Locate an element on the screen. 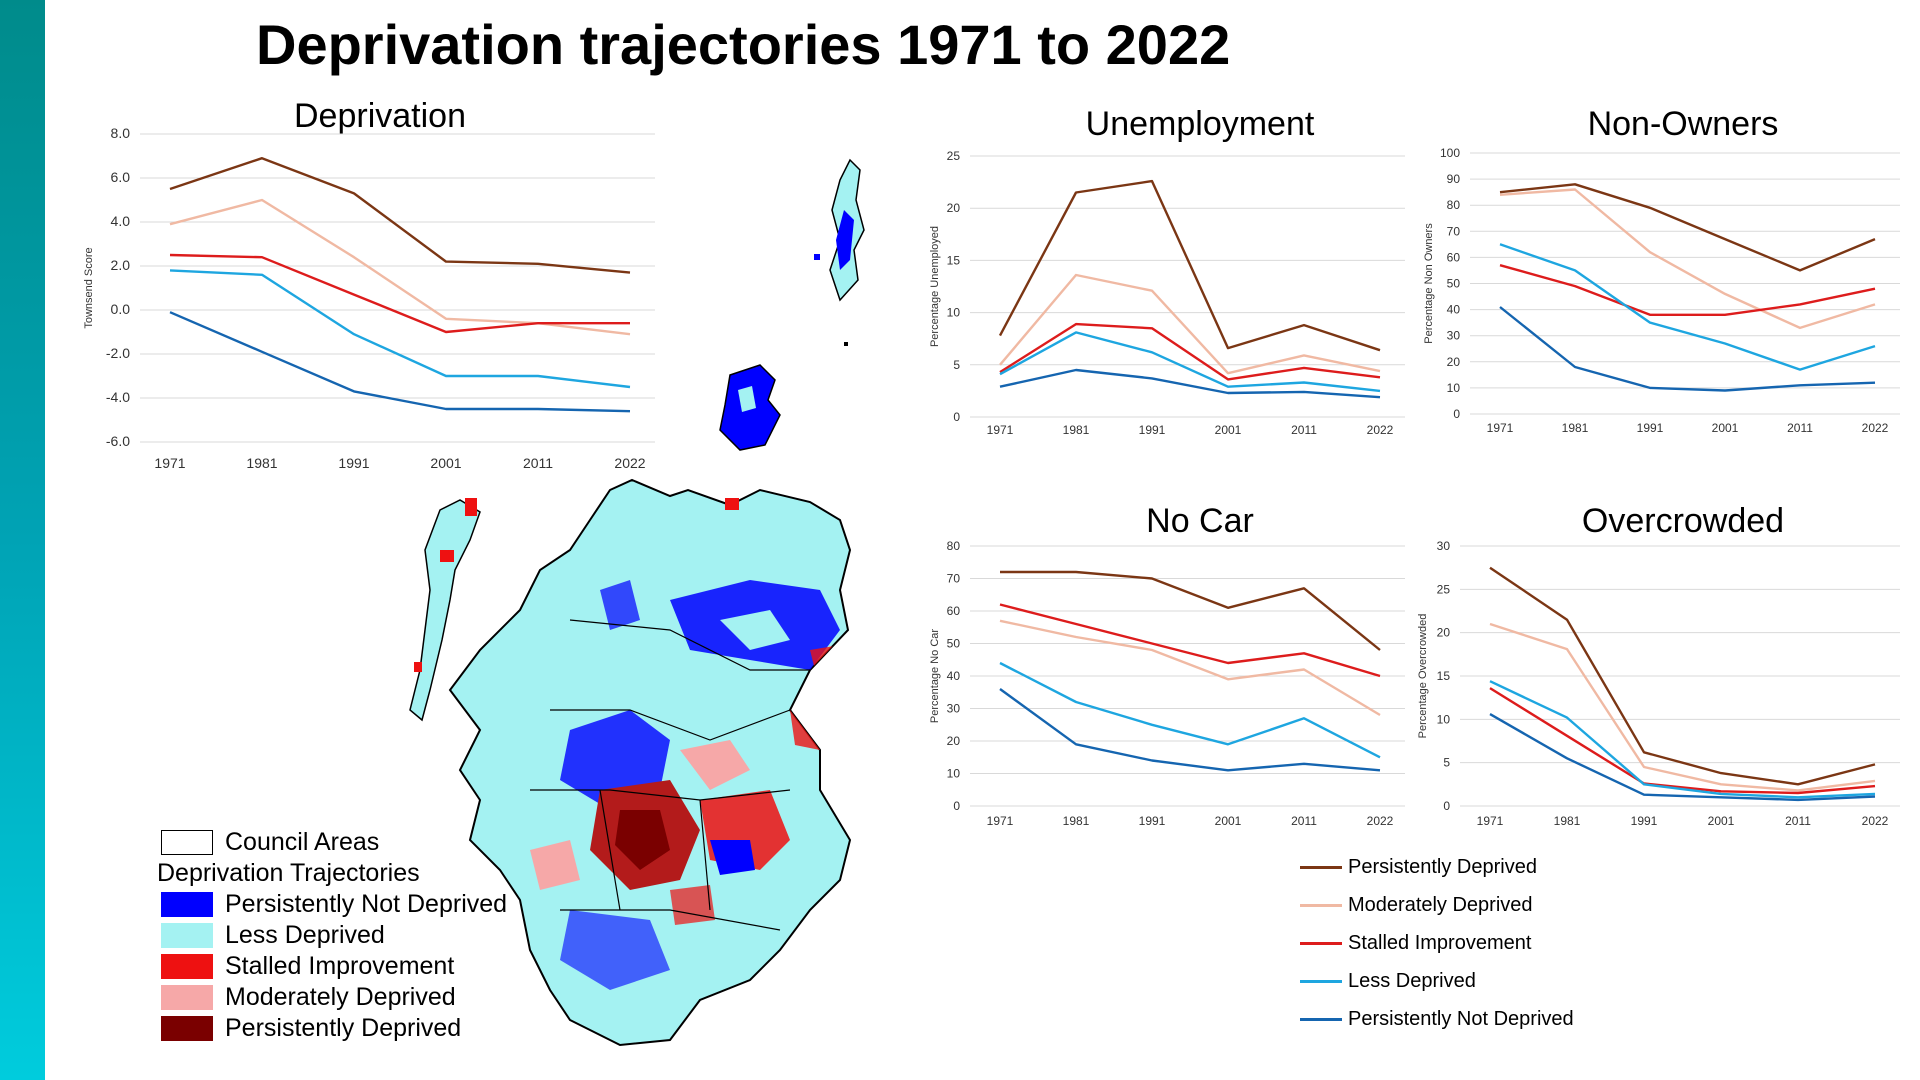 This screenshot has width=1920, height=1080. council-boundaries is located at coordinates (670, 775).